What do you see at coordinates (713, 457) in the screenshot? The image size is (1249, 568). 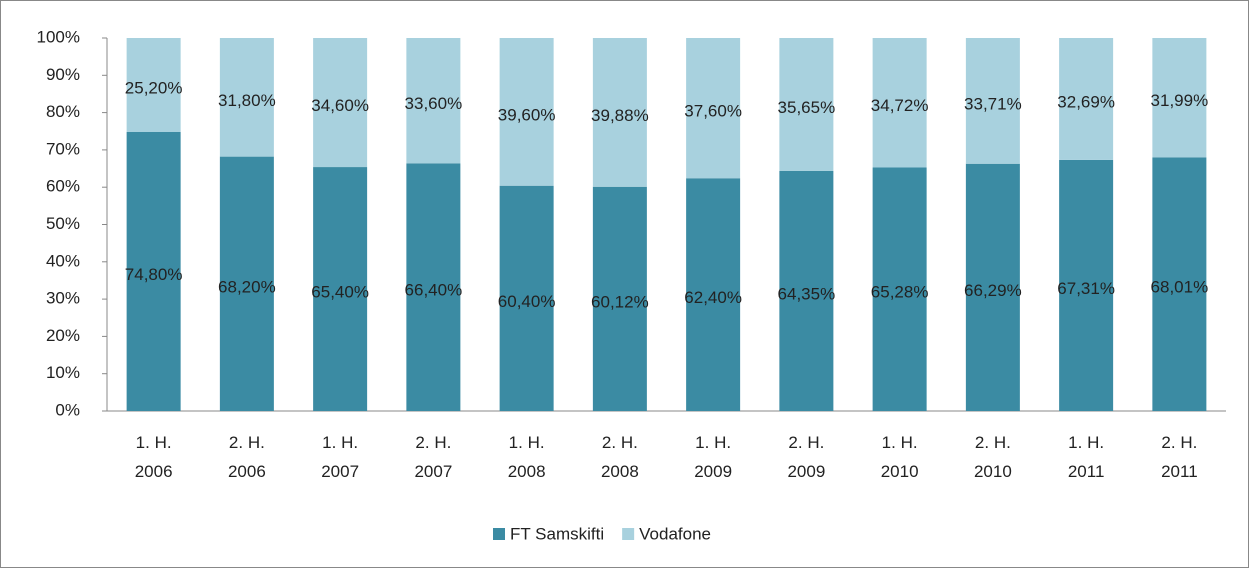 I see `x-tick-label: 1. H. 2009` at bounding box center [713, 457].